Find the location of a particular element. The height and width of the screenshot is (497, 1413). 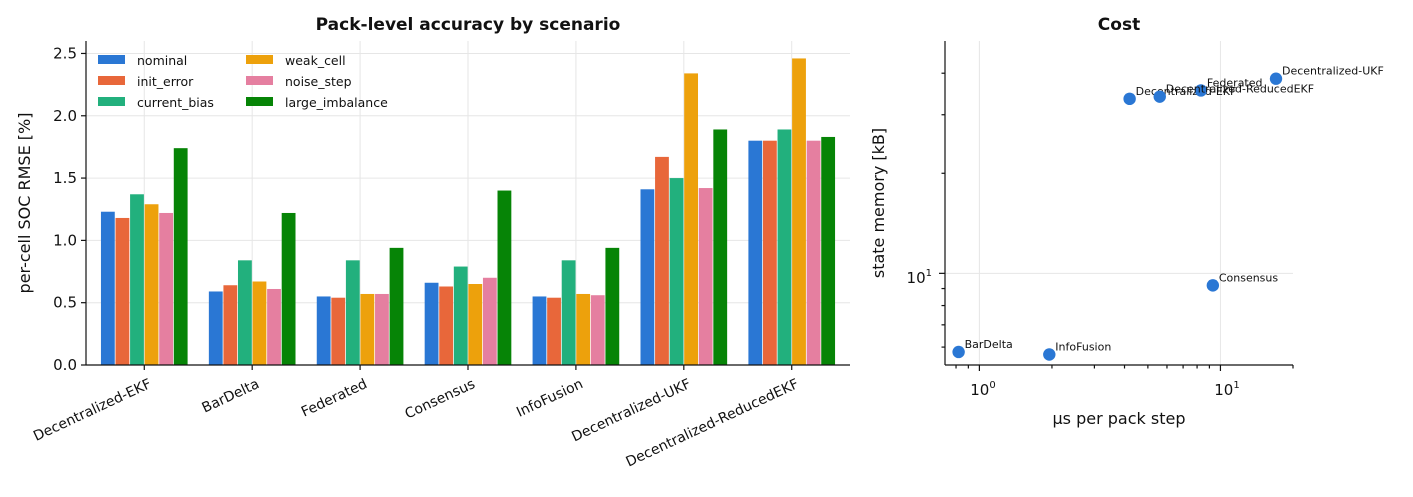

bar-x-tick-label: BarDelta is located at coordinates (231, 396).